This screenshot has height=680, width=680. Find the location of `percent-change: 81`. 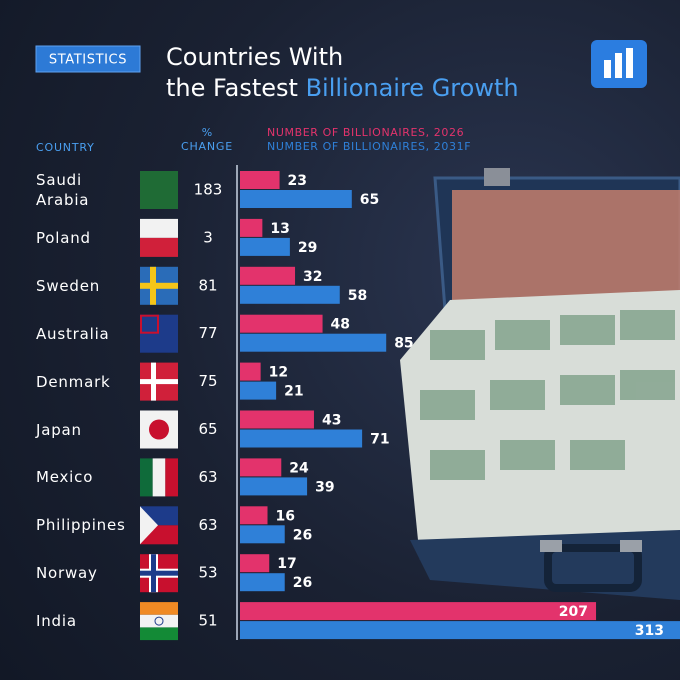

percent-change: 81 is located at coordinates (207, 285).